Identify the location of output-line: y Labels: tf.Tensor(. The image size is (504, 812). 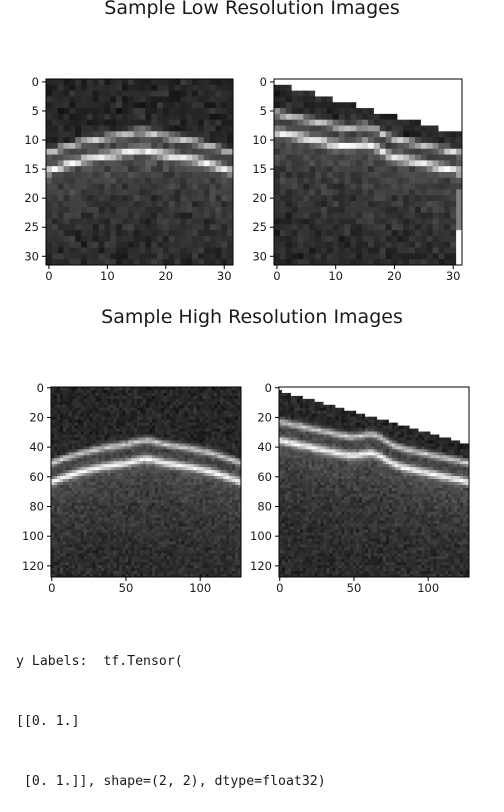
(171, 662).